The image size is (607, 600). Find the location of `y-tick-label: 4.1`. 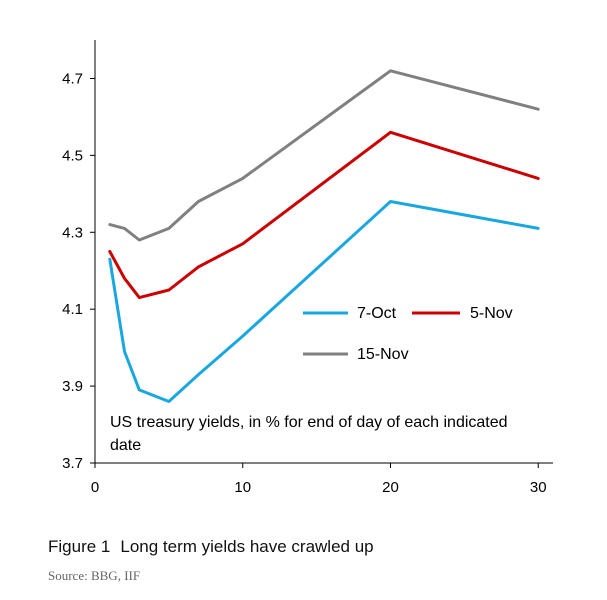

y-tick-label: 4.1 is located at coordinates (72, 309).